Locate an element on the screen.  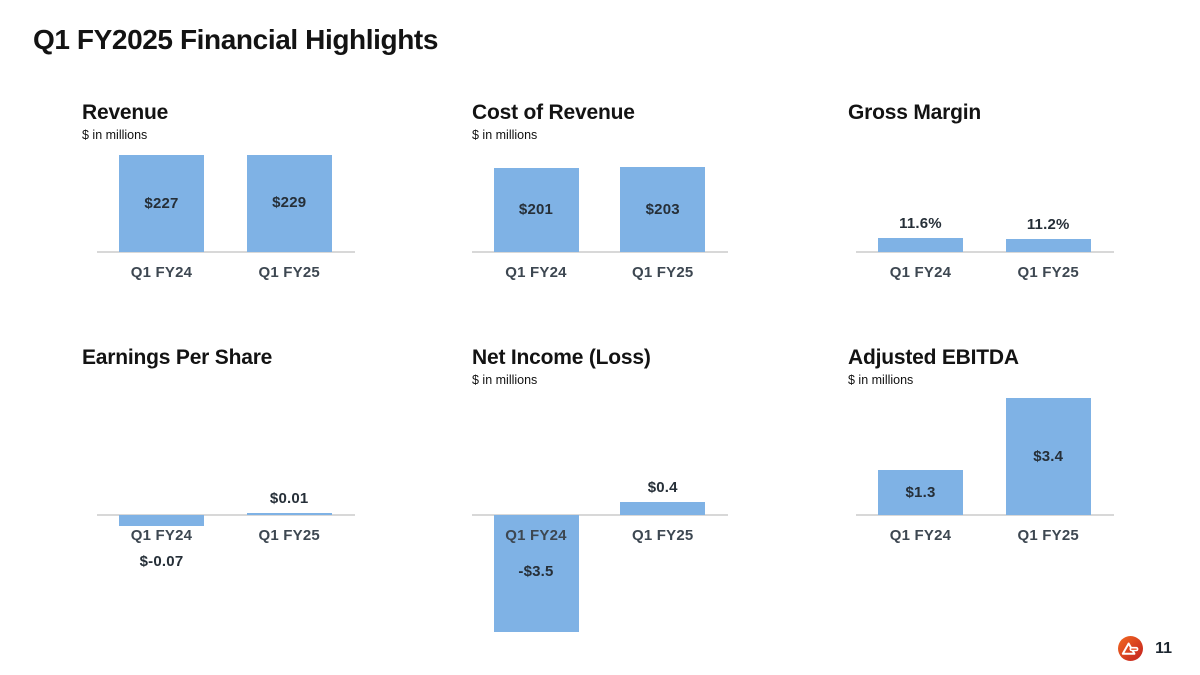
value-label: $0.4 is located at coordinates (662, 487).